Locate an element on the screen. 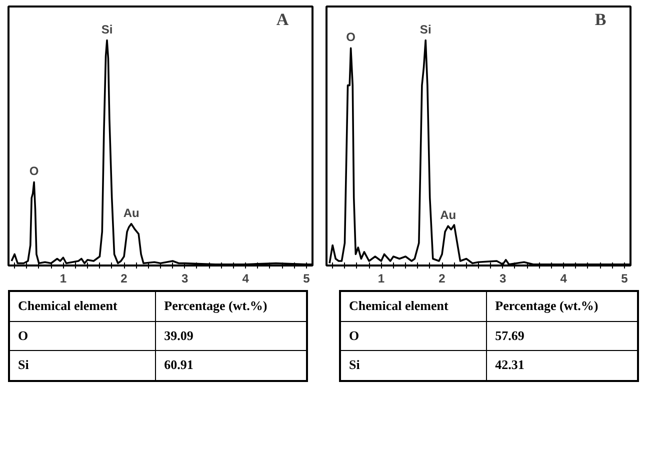  chart-title: B is located at coordinates (600, 20).